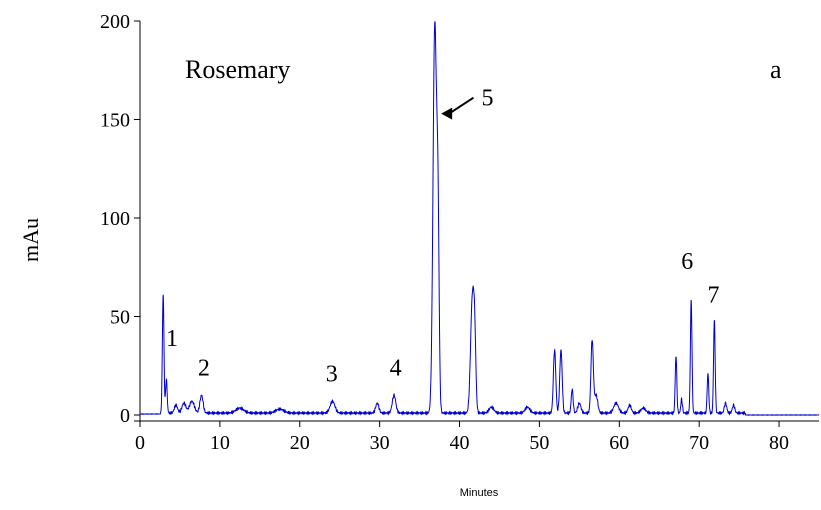 Image resolution: width=821 pixels, height=510 pixels. What do you see at coordinates (300, 443) in the screenshot?
I see `x-tick-label: 20` at bounding box center [300, 443].